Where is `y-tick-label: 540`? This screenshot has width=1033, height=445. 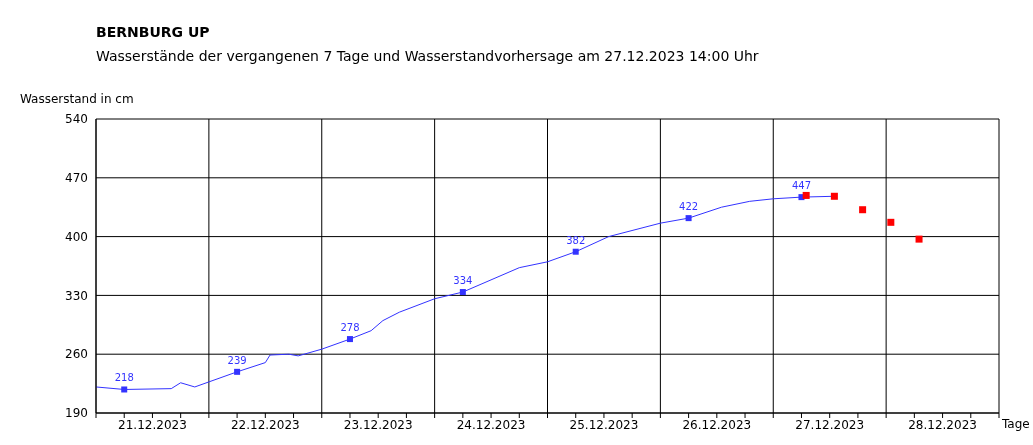
y-tick-label: 540 is located at coordinates (76, 119).